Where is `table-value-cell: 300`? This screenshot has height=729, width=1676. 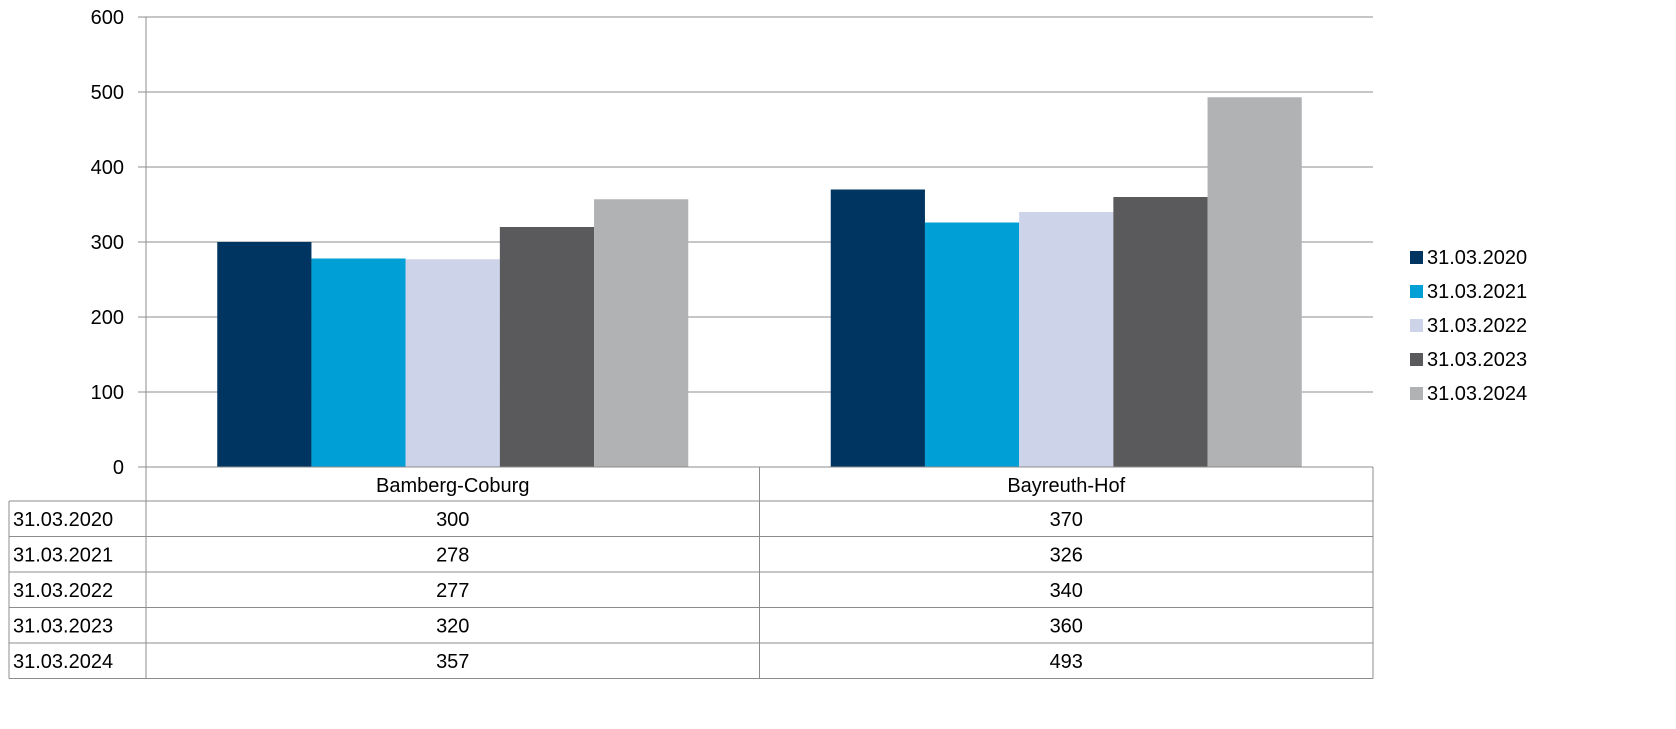
table-value-cell: 300 is located at coordinates (452, 520).